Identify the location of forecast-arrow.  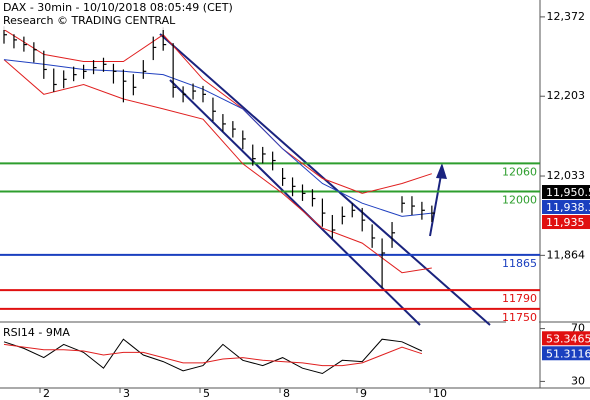
(435, 205).